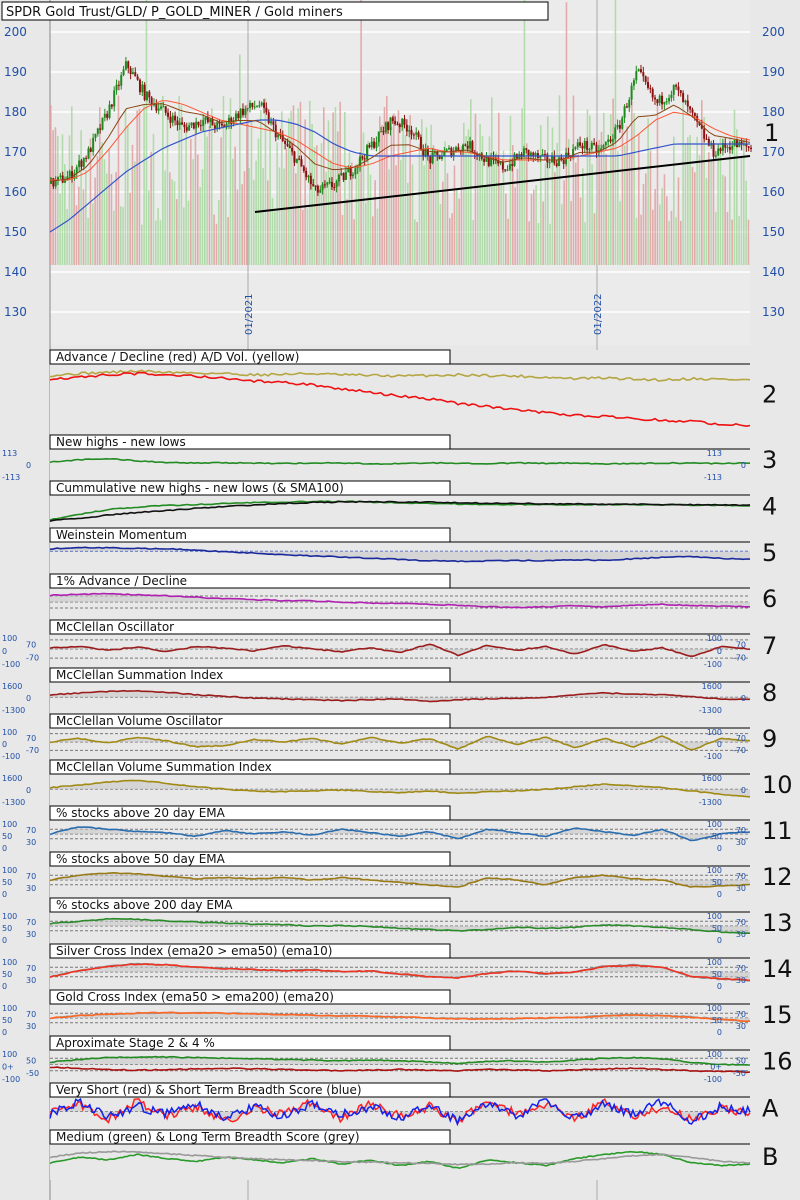  What do you see at coordinates (12, 686) in the screenshot?
I see `panel-tick-left: 1600` at bounding box center [12, 686].